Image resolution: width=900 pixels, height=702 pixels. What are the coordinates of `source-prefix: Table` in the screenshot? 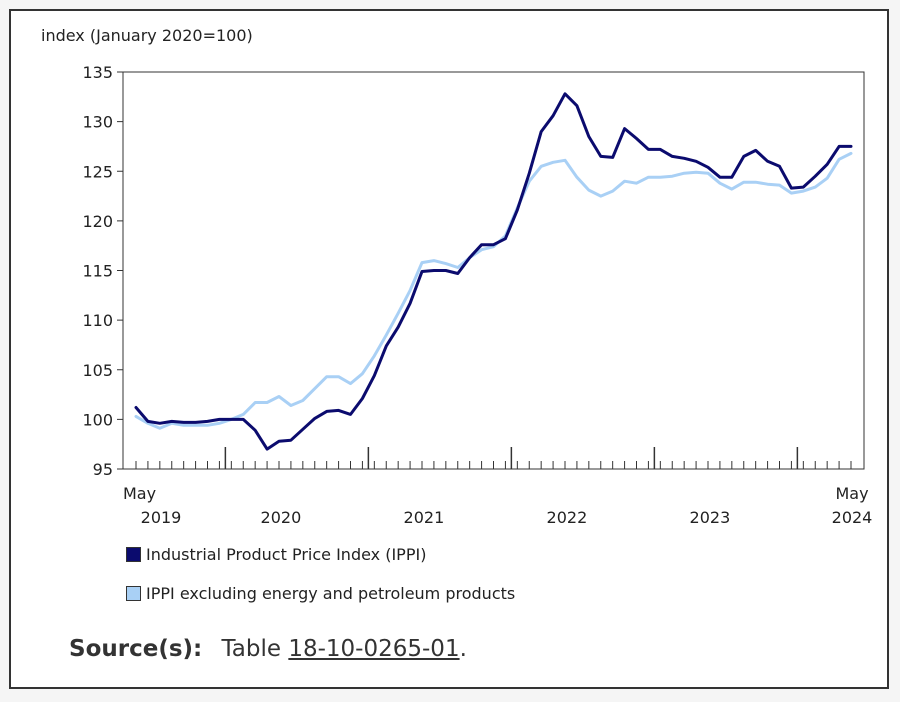 It's located at (251, 649).